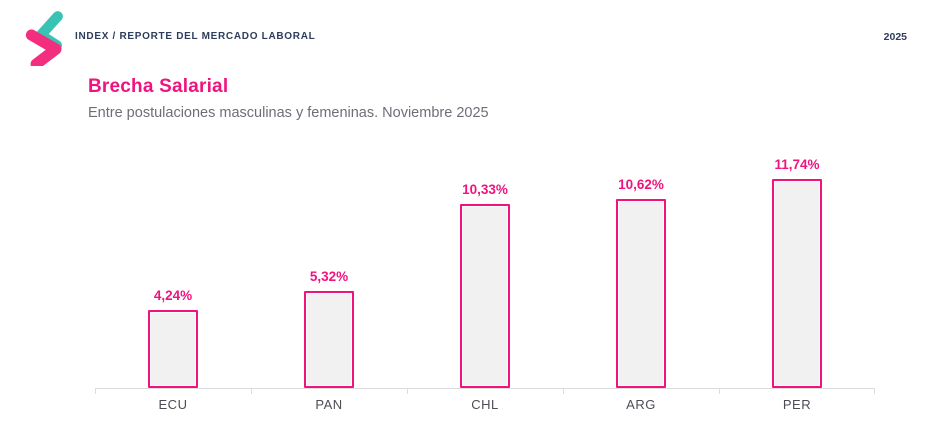 Image resolution: width=940 pixels, height=433 pixels. Describe the element at coordinates (158, 86) in the screenshot. I see `page-title: Brecha Salarial` at that location.